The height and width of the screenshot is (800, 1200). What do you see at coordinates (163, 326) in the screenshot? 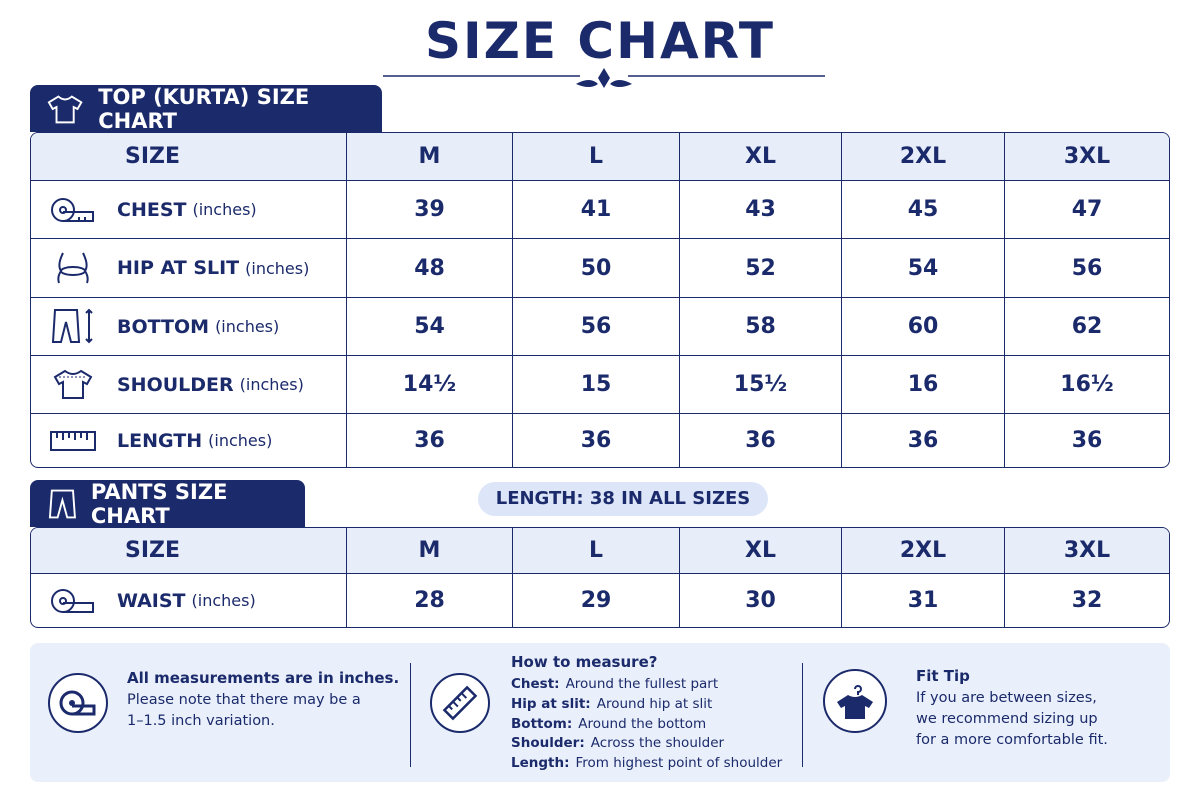
I see `row-label: BOTTOM` at bounding box center [163, 326].